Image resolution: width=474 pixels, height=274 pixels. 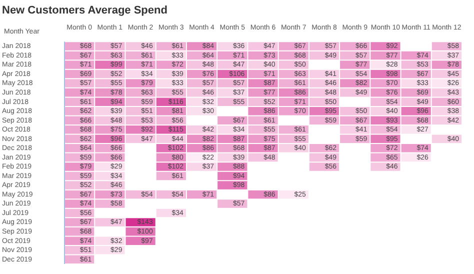 What do you see at coordinates (85, 10) in the screenshot?
I see `chart-title: New Customers Average Spend` at bounding box center [85, 10].